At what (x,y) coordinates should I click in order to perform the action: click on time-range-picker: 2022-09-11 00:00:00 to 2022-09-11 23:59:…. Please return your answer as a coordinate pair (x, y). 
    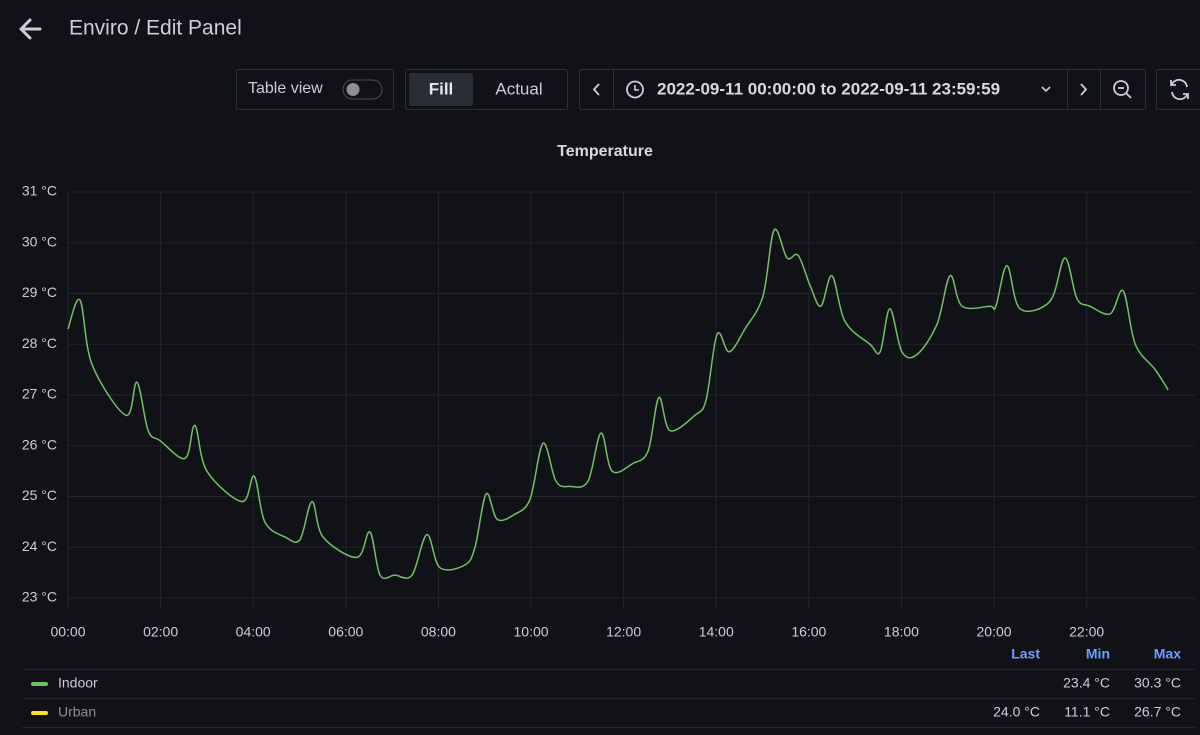
    Looking at the image, I should click on (838, 89).